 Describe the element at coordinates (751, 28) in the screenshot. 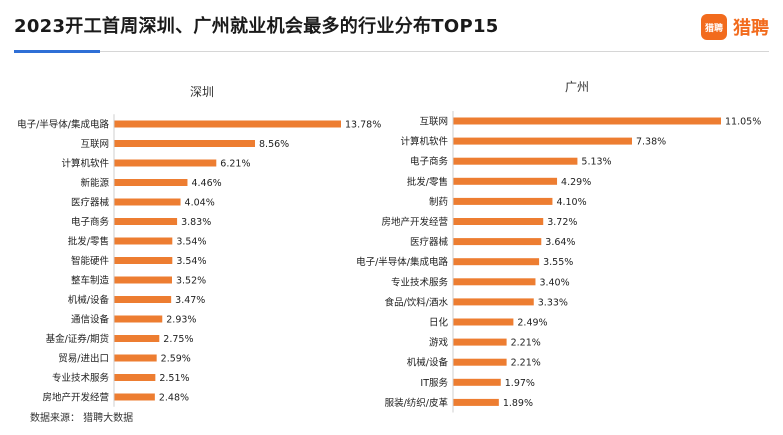

I see `logo-text: 猎聘` at that location.